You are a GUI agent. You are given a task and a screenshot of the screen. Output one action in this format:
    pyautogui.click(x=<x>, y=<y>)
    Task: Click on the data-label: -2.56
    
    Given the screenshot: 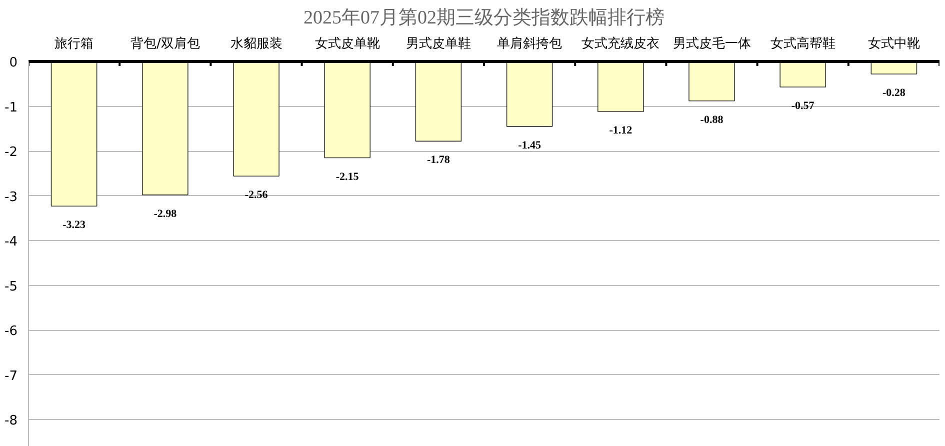 What is the action you would take?
    pyautogui.click(x=256, y=195)
    